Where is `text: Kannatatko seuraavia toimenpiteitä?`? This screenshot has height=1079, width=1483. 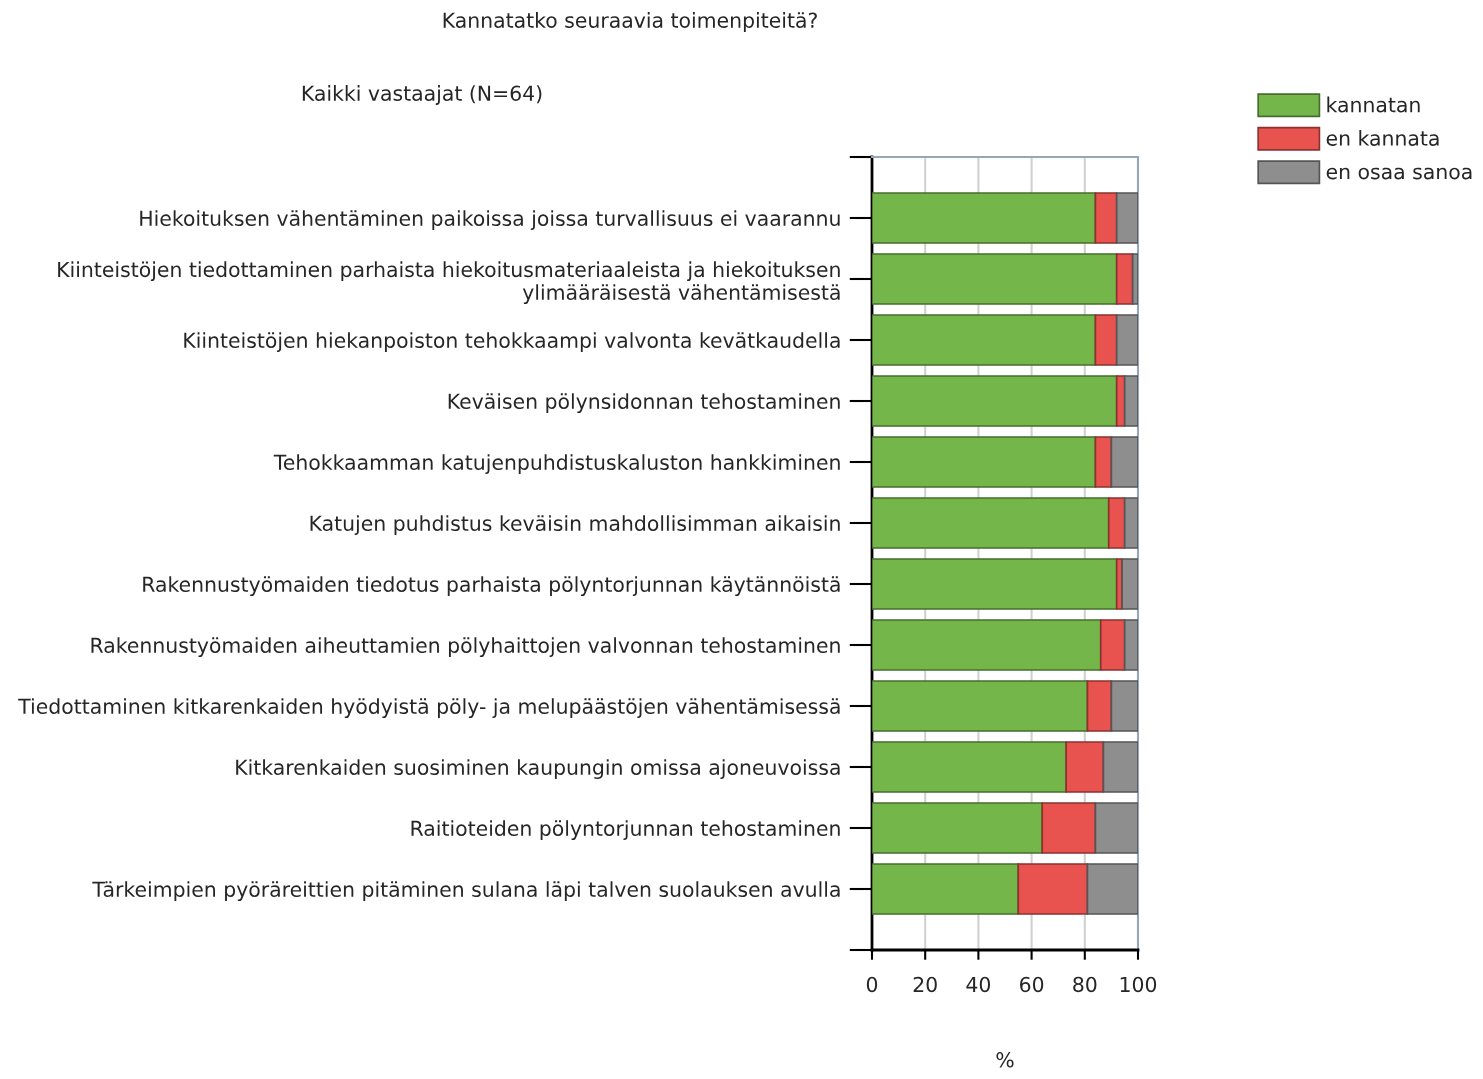 text: Kannatatko seuraavia toimenpiteitä? is located at coordinates (630, 22).